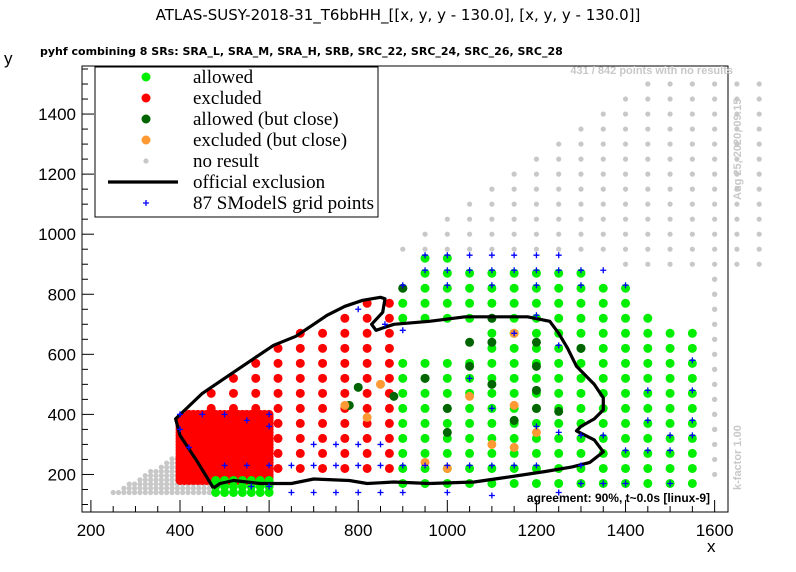 The height and width of the screenshot is (572, 796). I want to click on allowed-close-point, so click(447, 408).